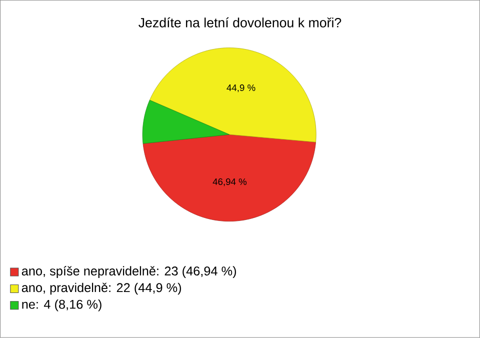 Image resolution: width=480 pixels, height=338 pixels. I want to click on data-label: 46,94 %, so click(229, 182).